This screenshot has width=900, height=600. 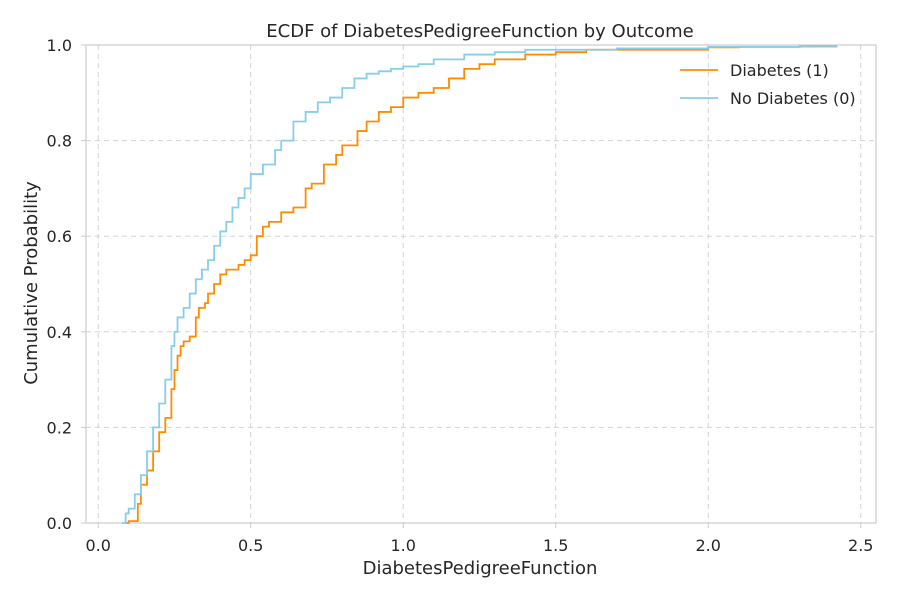 What do you see at coordinates (59, 236) in the screenshot?
I see `y-tick-label: 0.6` at bounding box center [59, 236].